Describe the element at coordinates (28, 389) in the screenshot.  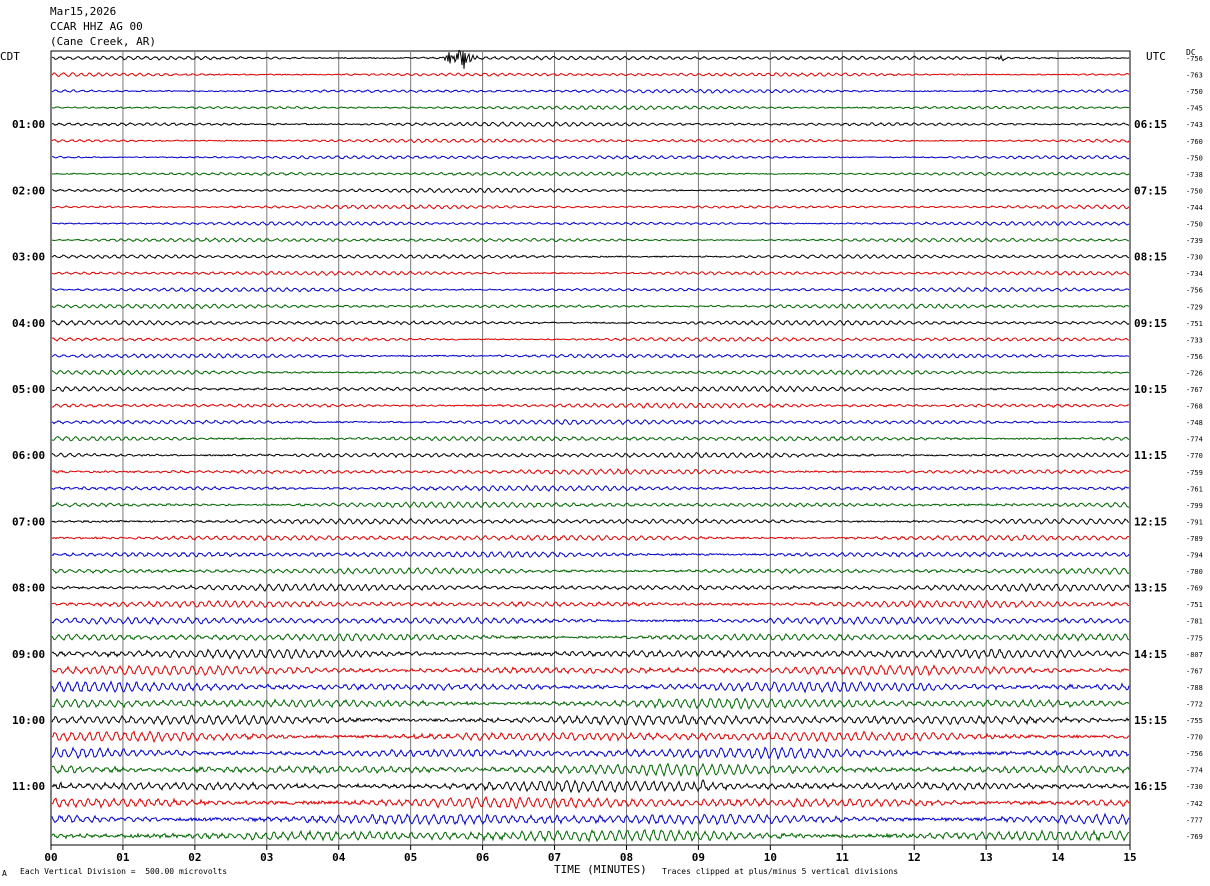
I see `left-time-label: 05:00` at that location.